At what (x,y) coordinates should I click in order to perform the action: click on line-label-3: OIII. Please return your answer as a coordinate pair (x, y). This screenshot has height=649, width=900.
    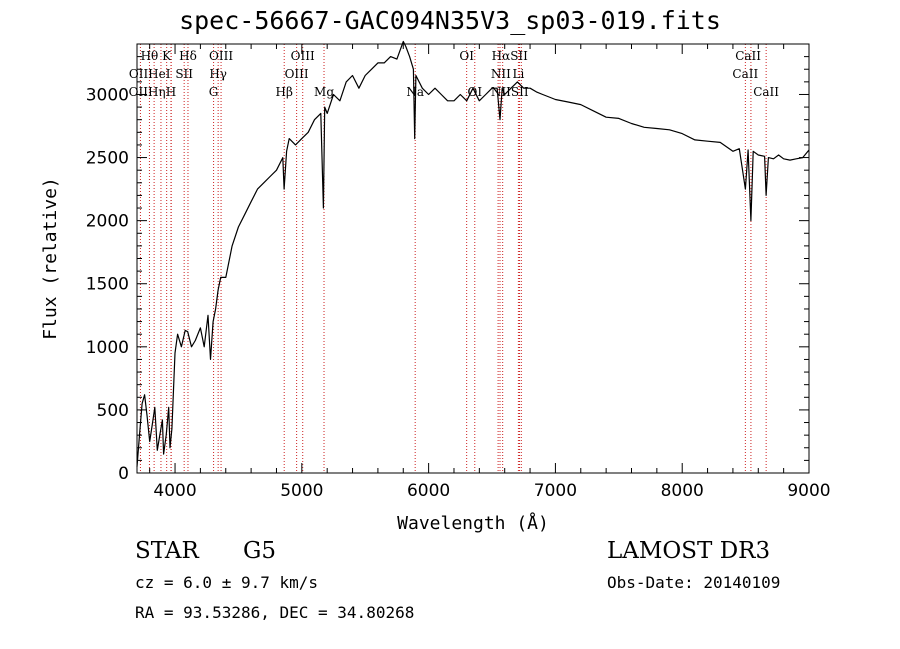
    Looking at the image, I should click on (221, 56).